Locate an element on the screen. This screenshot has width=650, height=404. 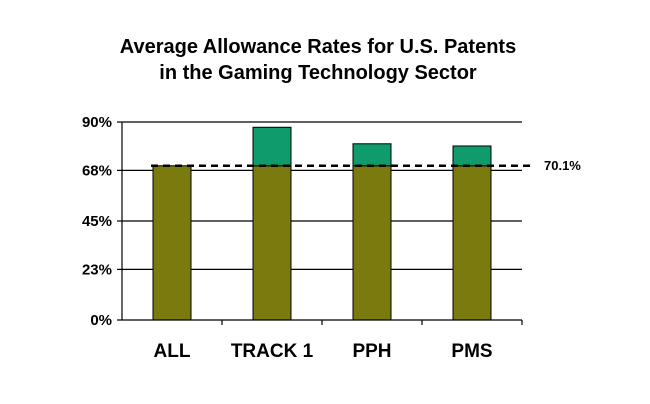
chart-title-line-2: in the Gaming Technology Sector is located at coordinates (318, 73).